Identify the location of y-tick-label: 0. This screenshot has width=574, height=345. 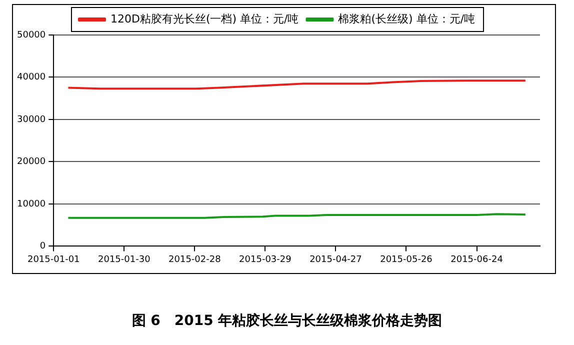
(43, 247).